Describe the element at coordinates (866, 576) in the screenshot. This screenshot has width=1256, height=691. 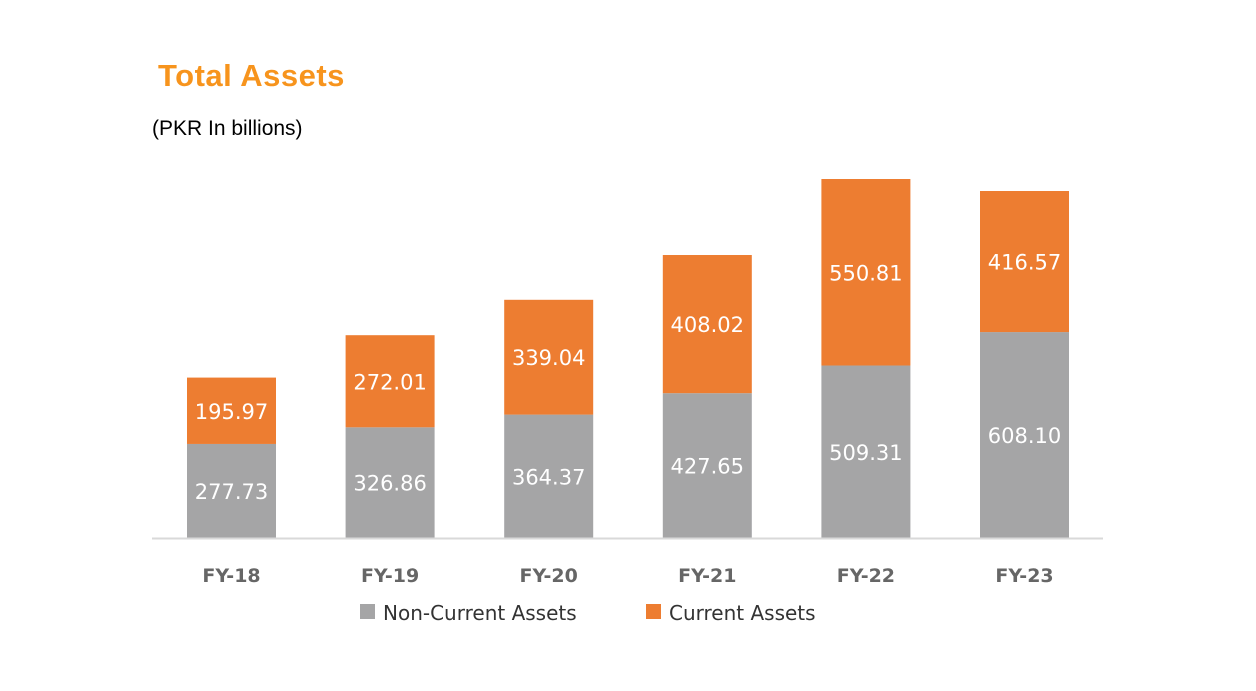
I see `x-tick-label: FY-22` at that location.